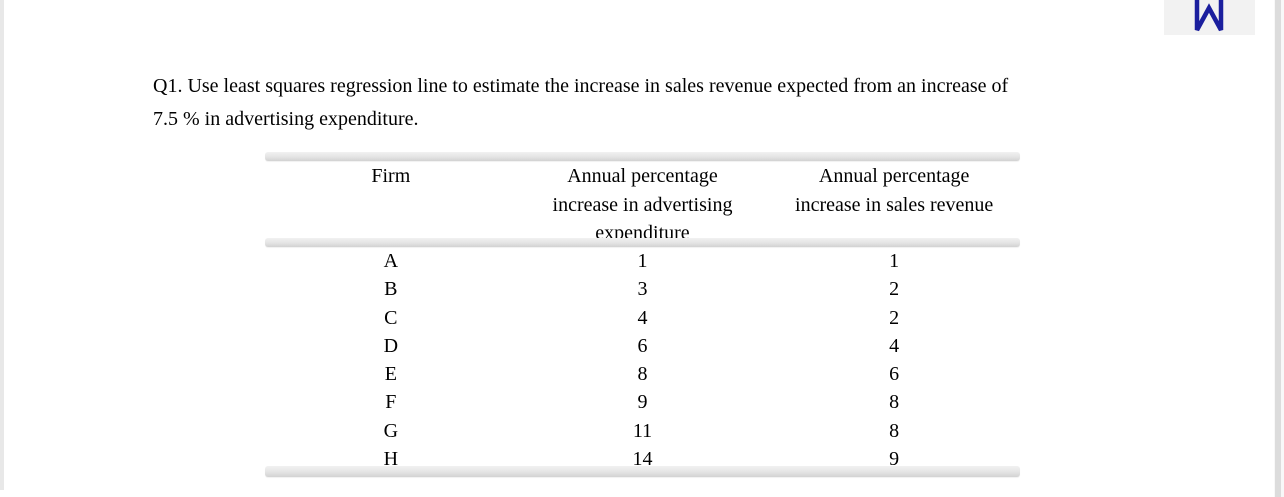 This screenshot has height=497, width=1284. I want to click on table-row: G 11 8, so click(642, 431).